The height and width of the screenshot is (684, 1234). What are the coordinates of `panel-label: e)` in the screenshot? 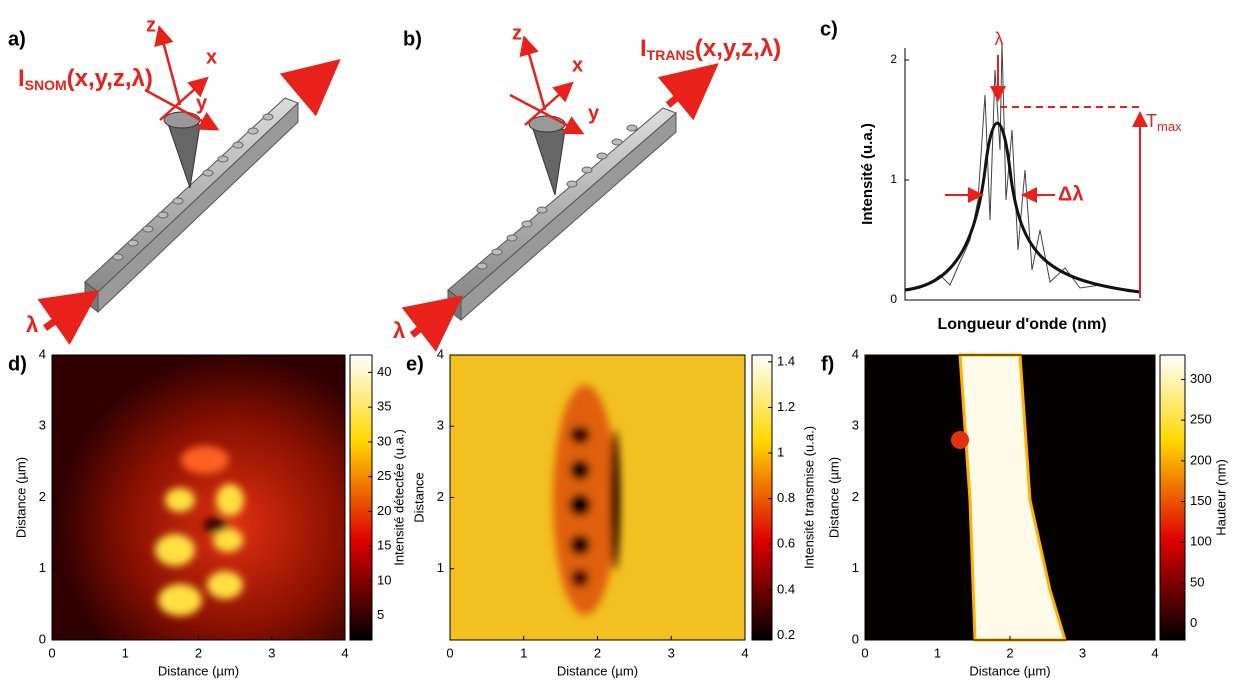 It's located at (415, 364).